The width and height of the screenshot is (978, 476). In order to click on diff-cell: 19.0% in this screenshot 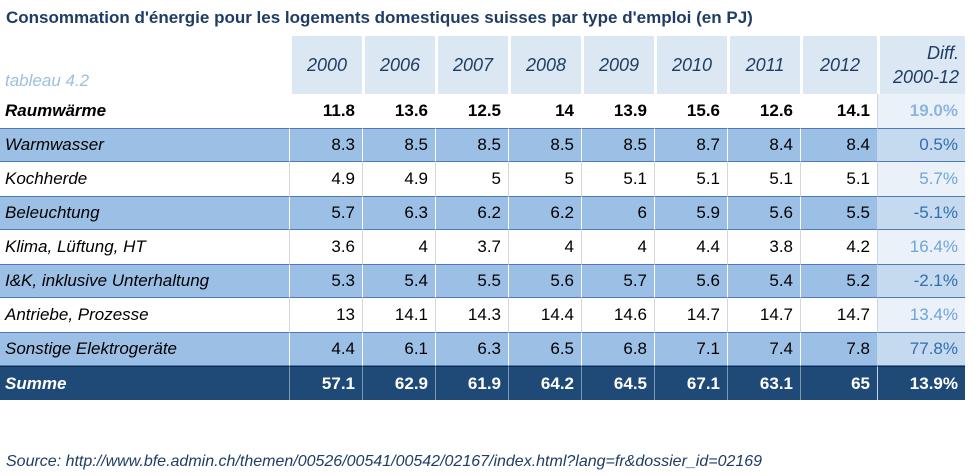, I will do `click(921, 111)`.